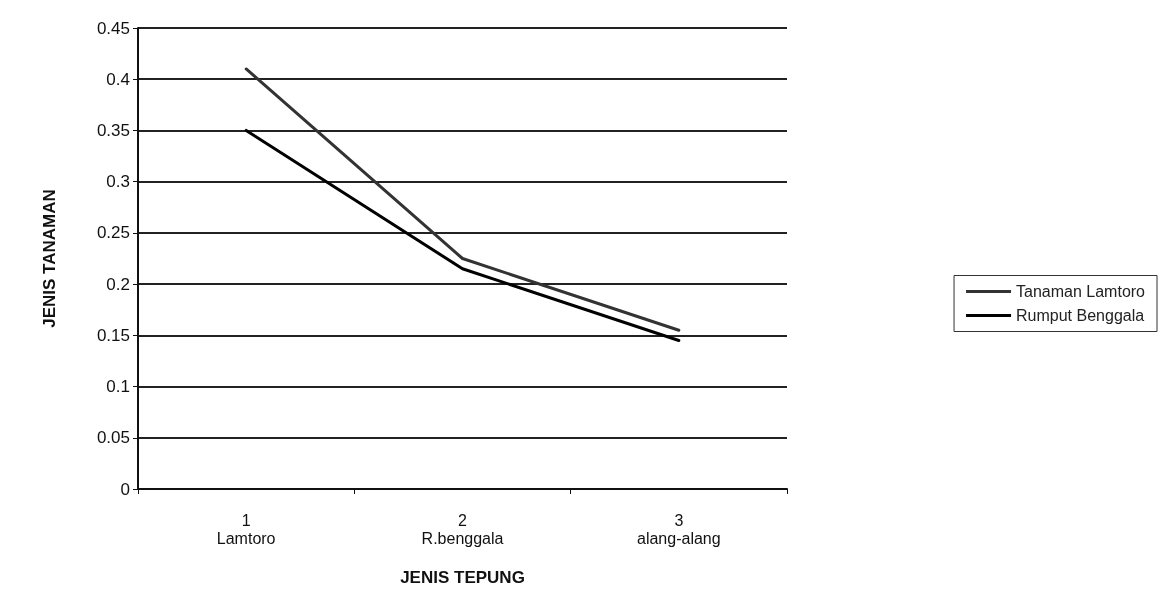 This screenshot has width=1175, height=607. What do you see at coordinates (1080, 315) in the screenshot?
I see `legend-label: Rumput Benggala` at bounding box center [1080, 315].